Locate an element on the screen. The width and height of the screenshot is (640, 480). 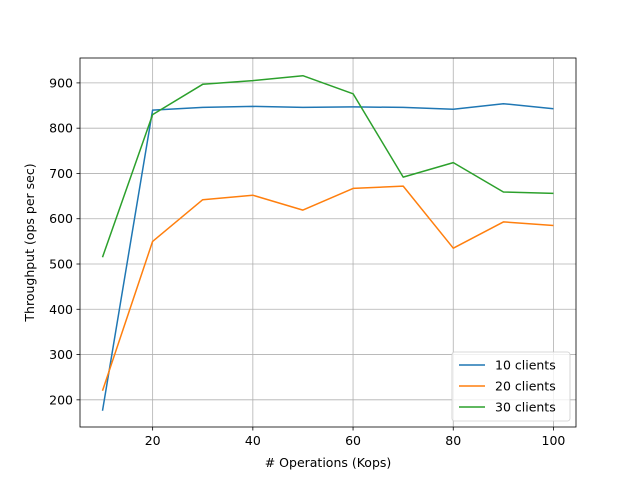
x-tick-label: 80 is located at coordinates (453, 440).